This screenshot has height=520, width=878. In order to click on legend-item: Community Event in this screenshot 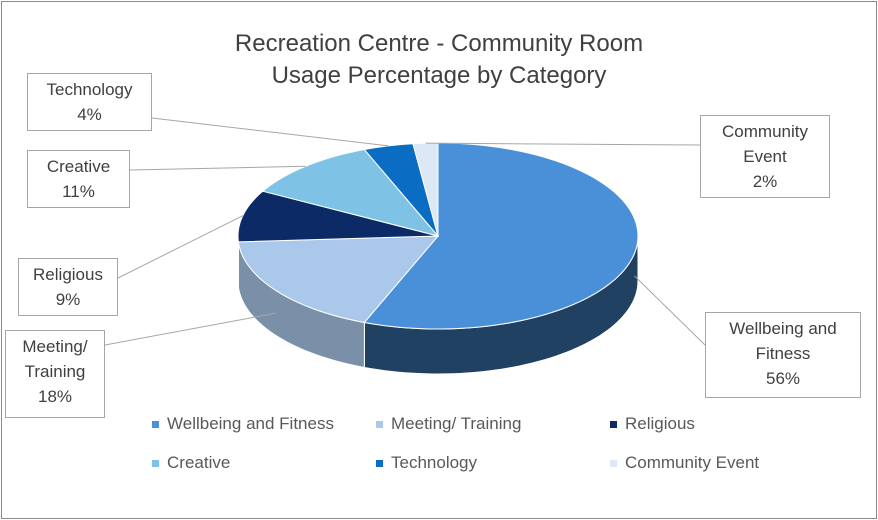, I will do `click(684, 463)`.